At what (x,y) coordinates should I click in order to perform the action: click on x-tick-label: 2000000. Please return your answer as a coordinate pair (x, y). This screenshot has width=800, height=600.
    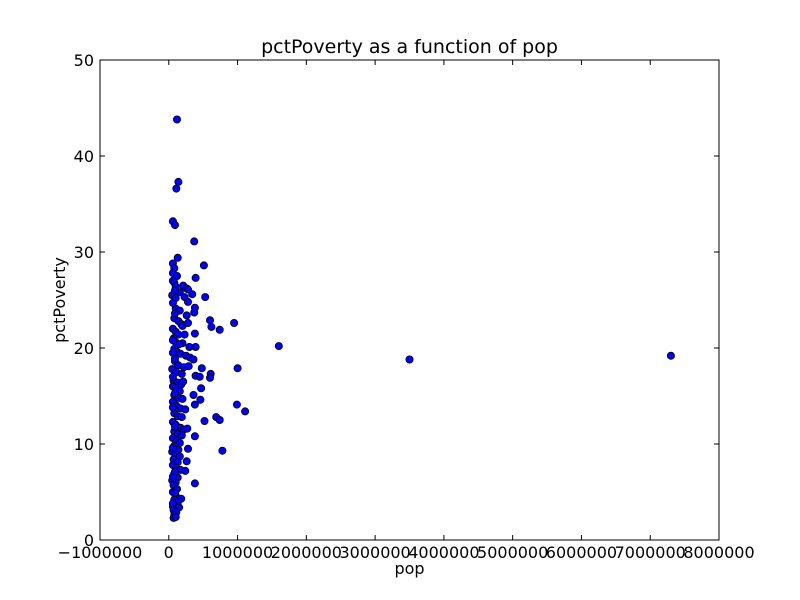
    Looking at the image, I should click on (306, 552).